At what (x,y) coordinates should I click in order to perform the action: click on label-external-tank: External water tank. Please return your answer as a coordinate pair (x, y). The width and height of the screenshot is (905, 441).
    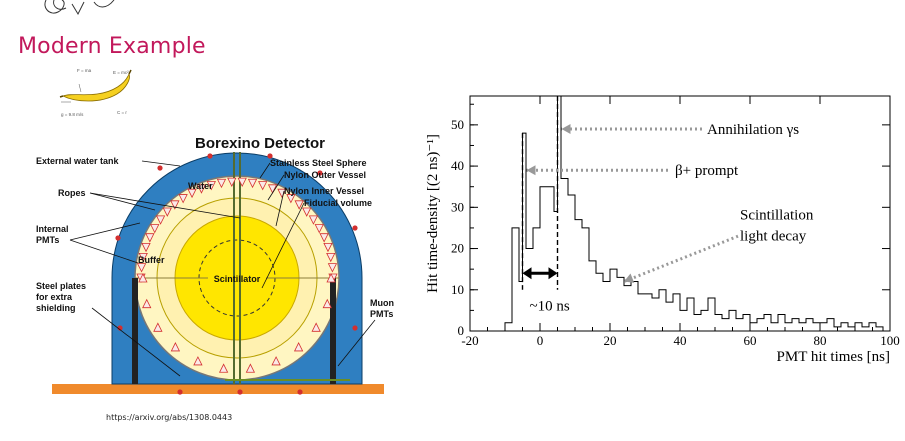
    Looking at the image, I should click on (78, 161).